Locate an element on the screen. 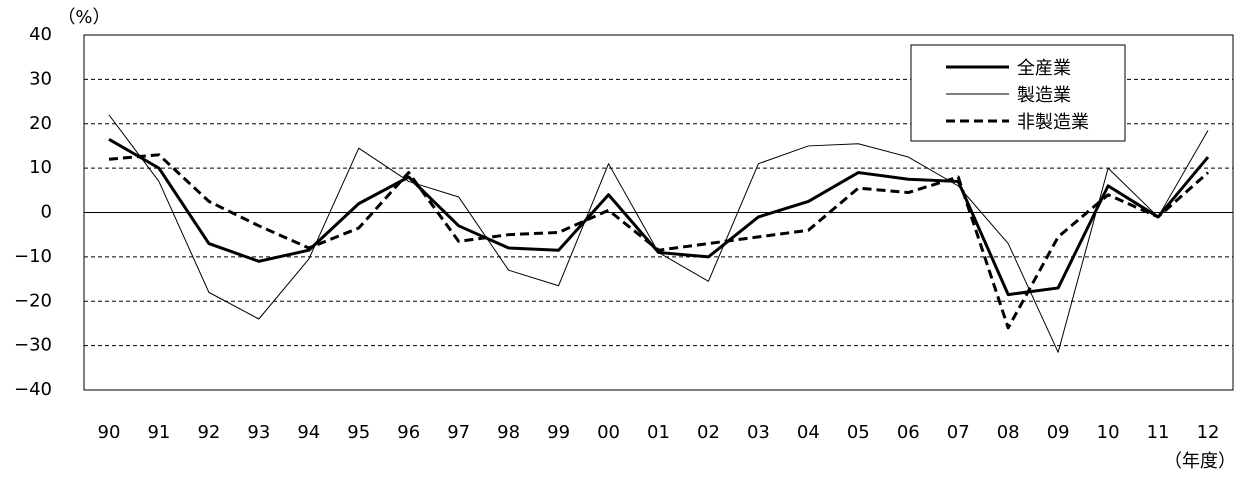 The image size is (1244, 480). x-tick-label: 06 is located at coordinates (908, 432).